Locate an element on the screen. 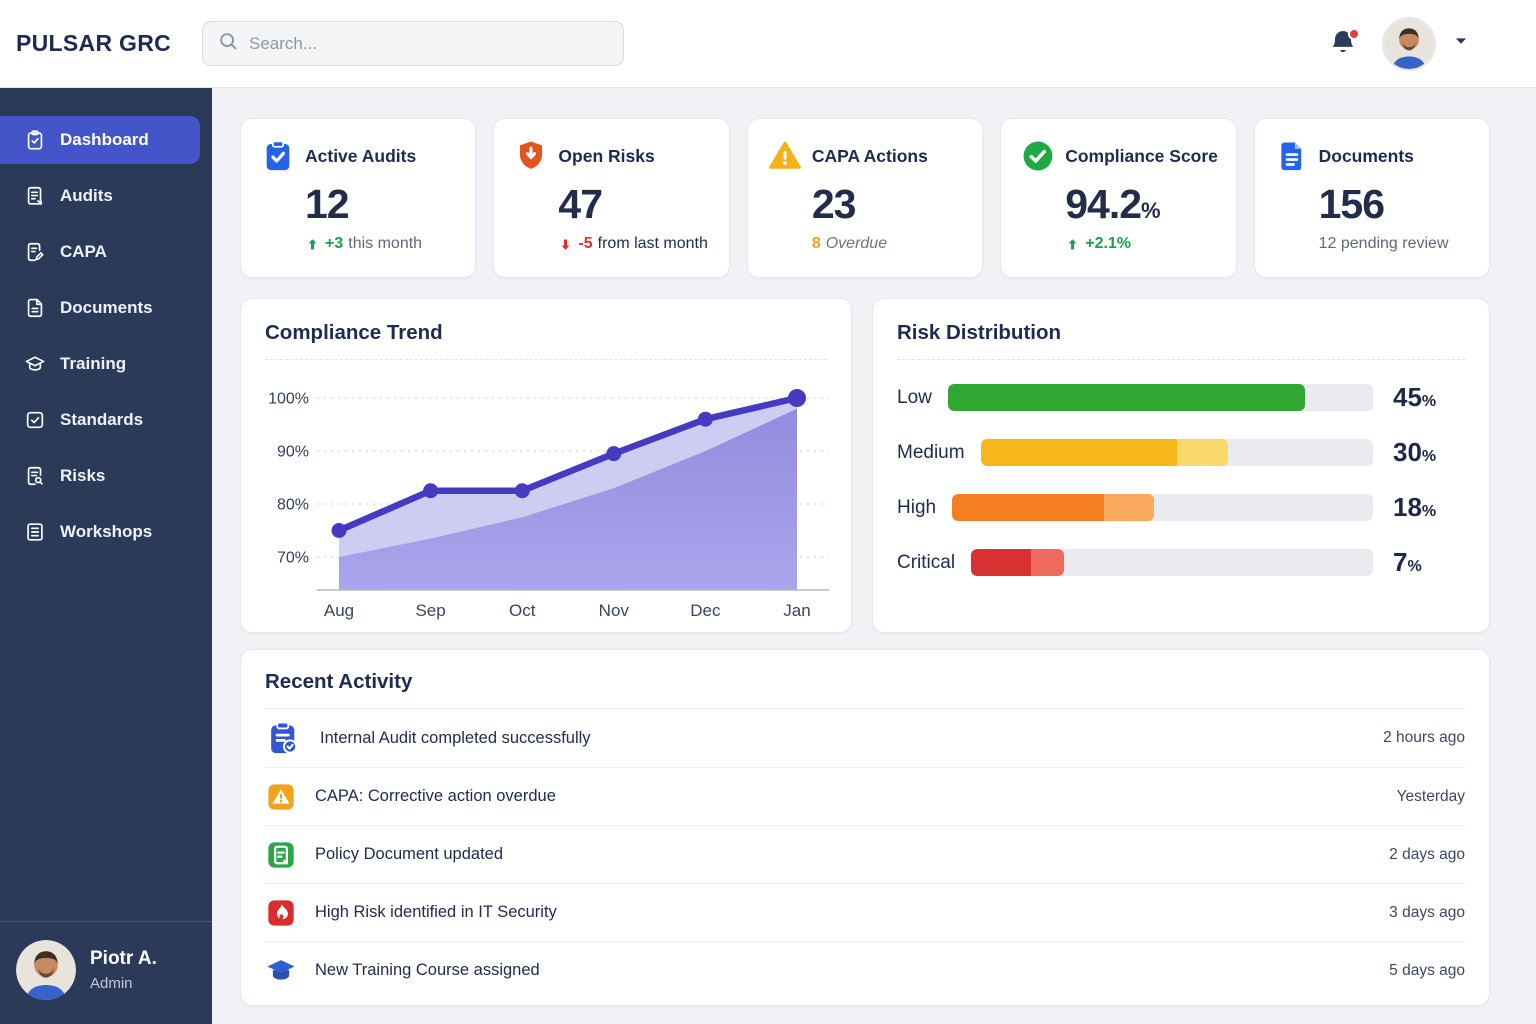  risk-label: Low is located at coordinates (914, 397).